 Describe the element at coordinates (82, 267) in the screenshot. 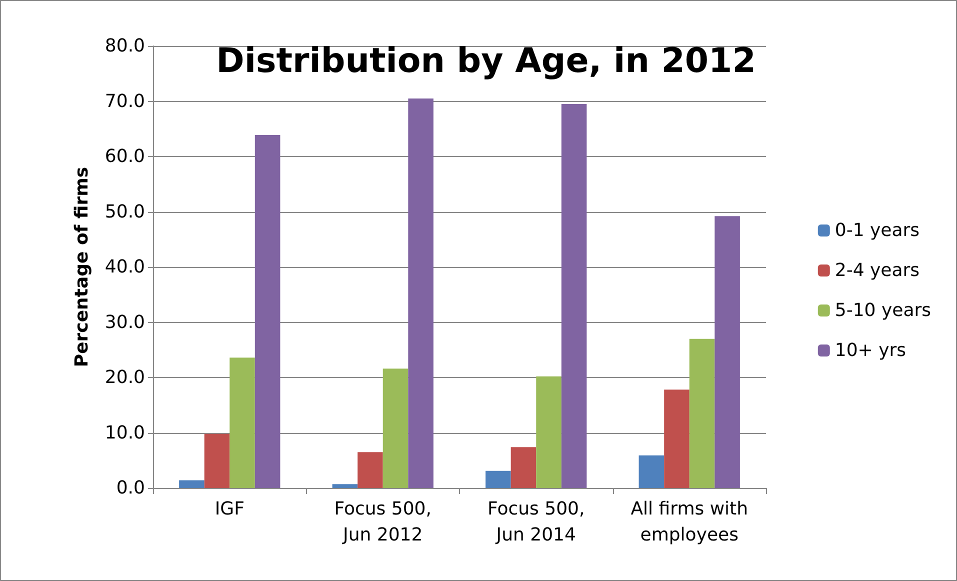

I see `y-axis-title: Percentage of firms` at that location.